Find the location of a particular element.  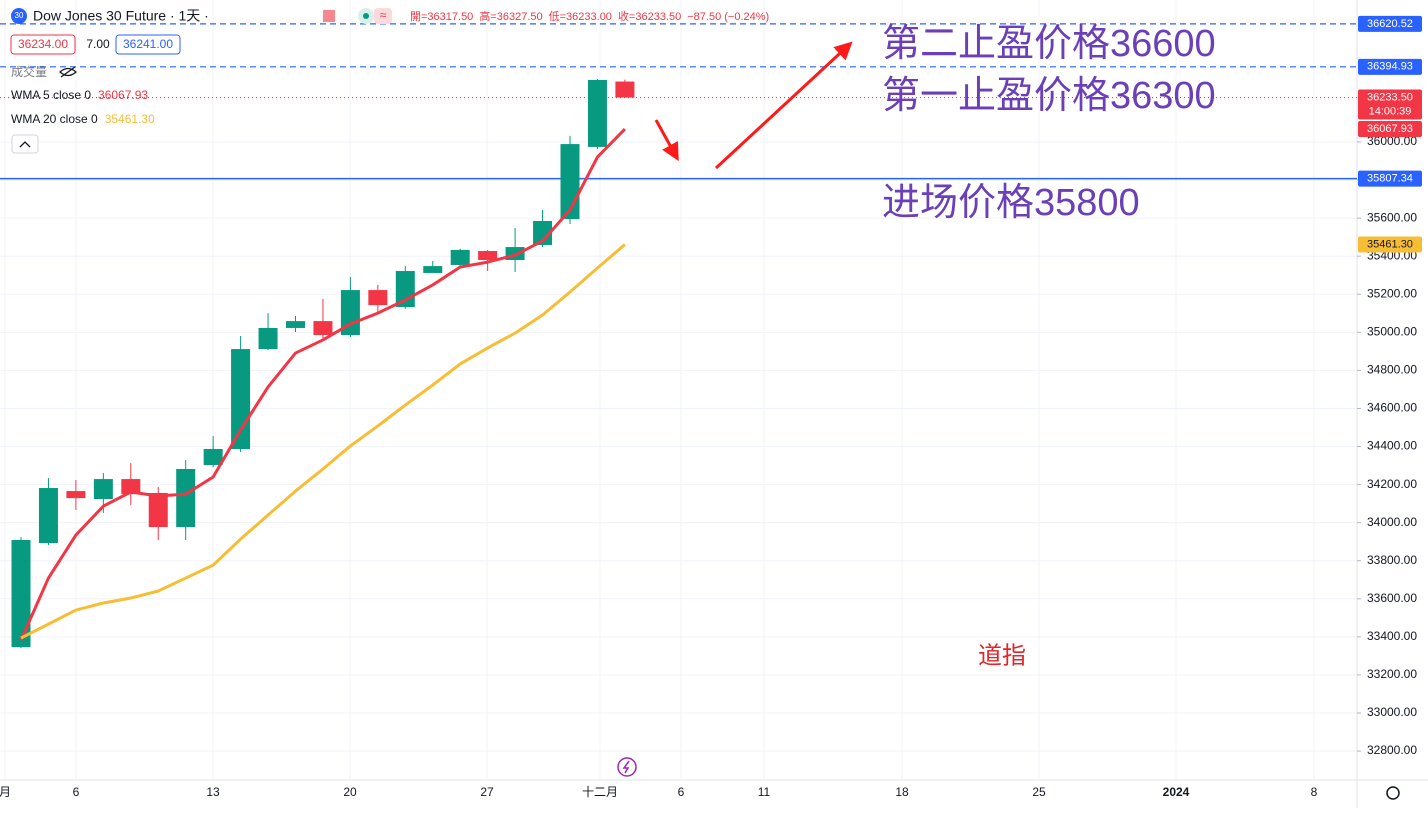

x-tick-label: 十二月 is located at coordinates (600, 792).